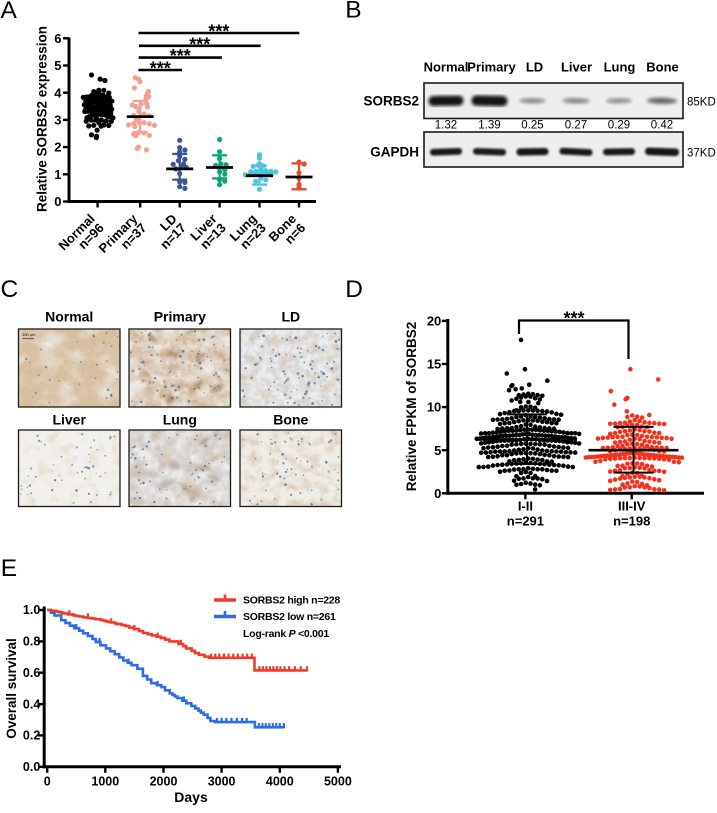 The height and width of the screenshot is (813, 717). I want to click on svg-text: 0.4, so click(31, 704).